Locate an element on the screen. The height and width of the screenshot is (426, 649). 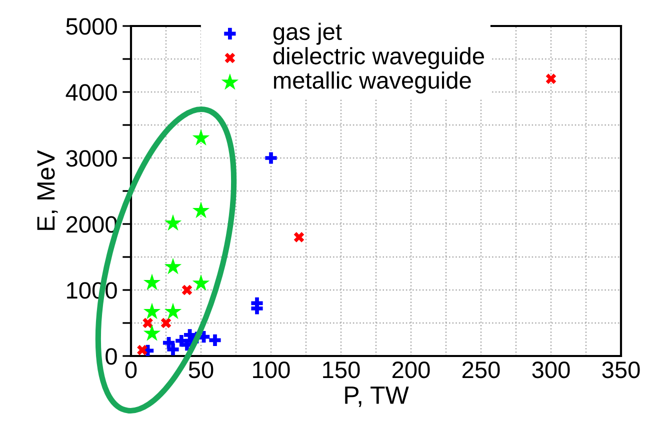
y-tick-label: 3000 is located at coordinates (91, 158).